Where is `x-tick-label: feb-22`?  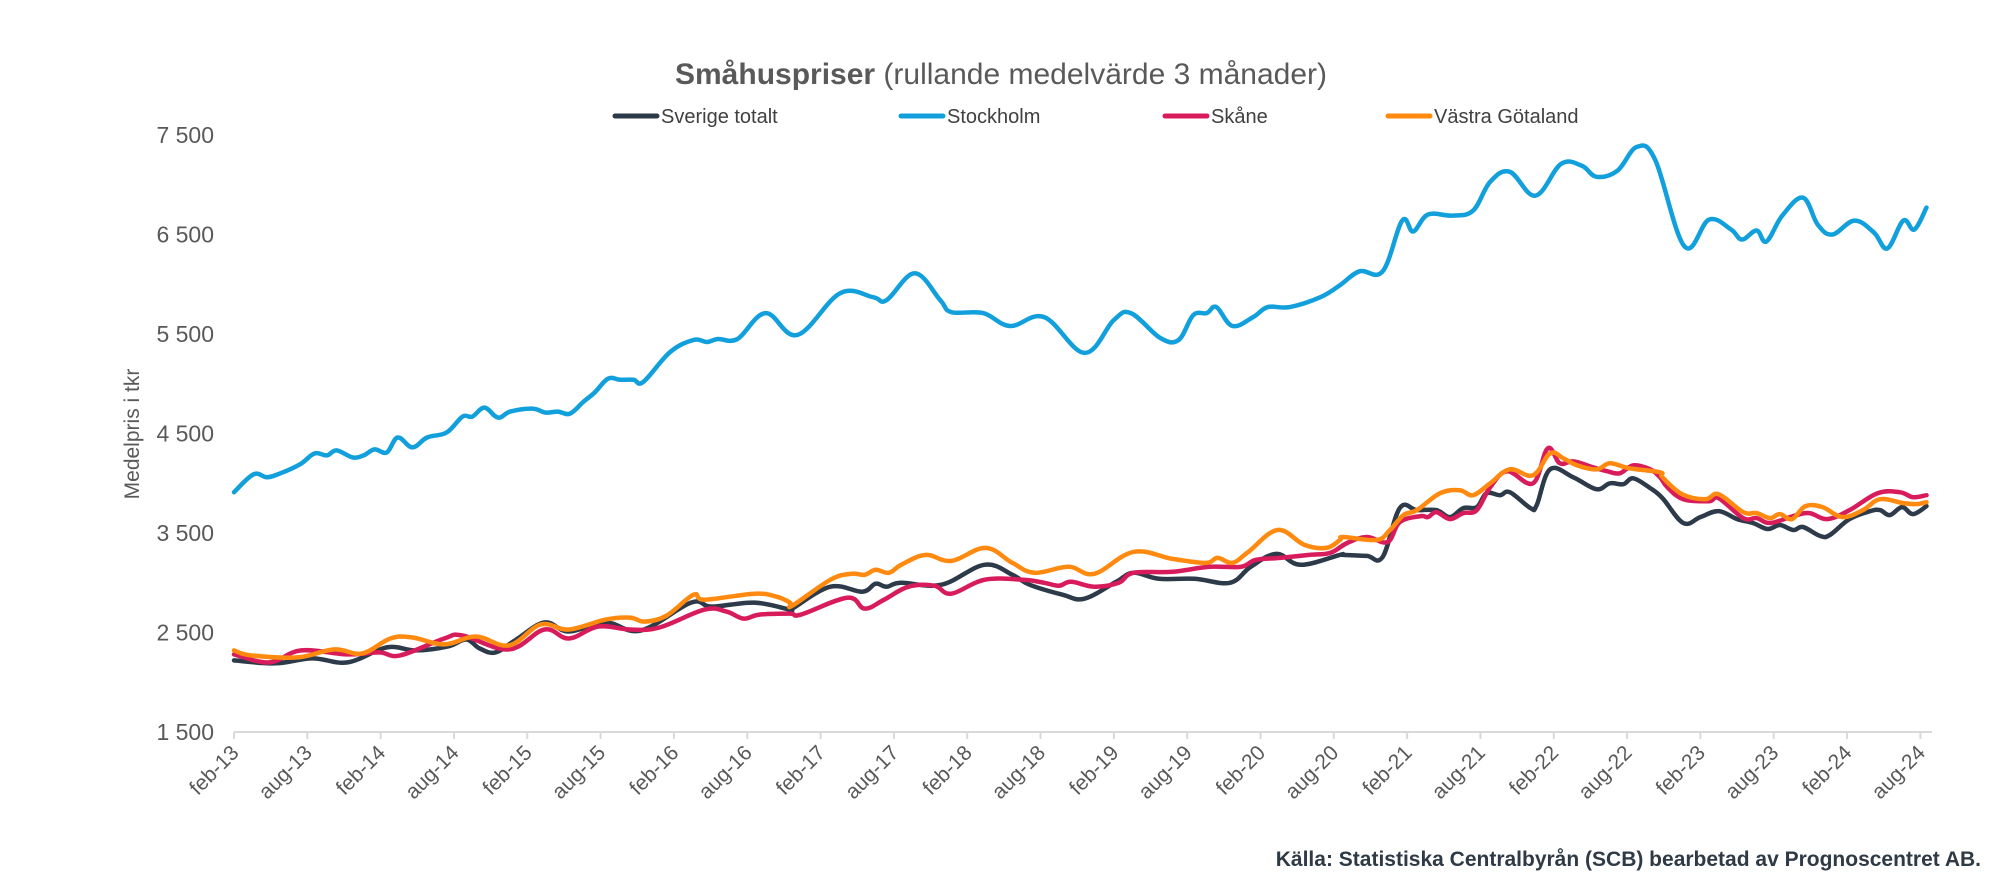 x-tick-label: feb-22 is located at coordinates (1534, 770).